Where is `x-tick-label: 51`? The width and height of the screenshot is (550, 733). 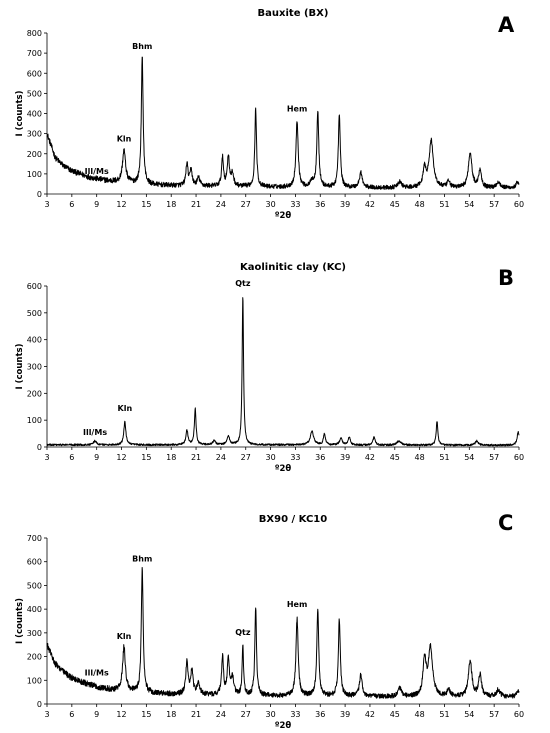
x-tick-label: 51 is located at coordinates (444, 204).